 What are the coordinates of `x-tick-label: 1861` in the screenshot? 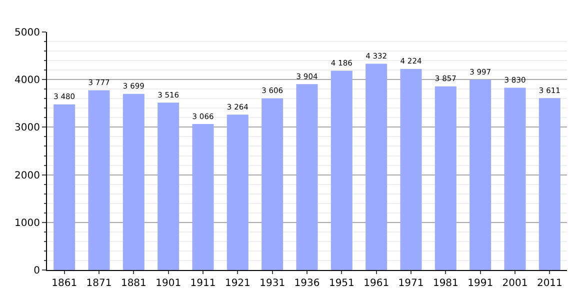 It's located at (65, 283).